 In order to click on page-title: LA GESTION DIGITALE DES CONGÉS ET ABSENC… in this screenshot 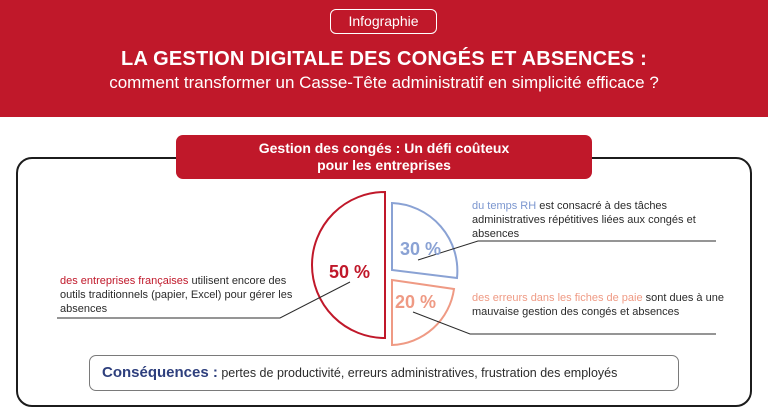, I will do `click(384, 59)`.